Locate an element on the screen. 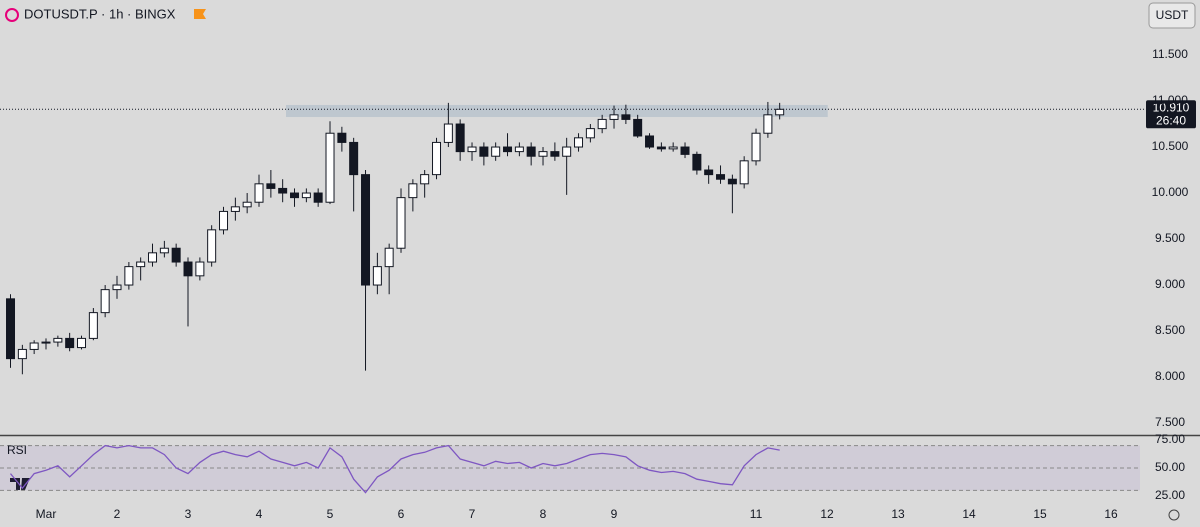 Image resolution: width=1200 pixels, height=527 pixels. x-tick-label: 9 is located at coordinates (614, 514).